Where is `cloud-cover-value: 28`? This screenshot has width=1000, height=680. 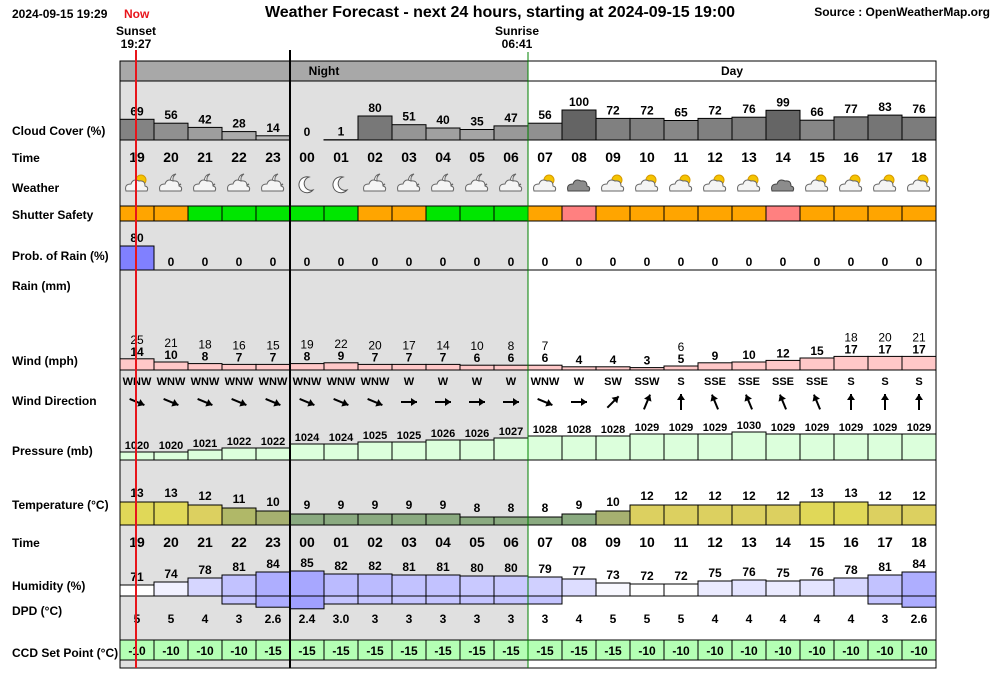 cloud-cover-value: 28 is located at coordinates (239, 124).